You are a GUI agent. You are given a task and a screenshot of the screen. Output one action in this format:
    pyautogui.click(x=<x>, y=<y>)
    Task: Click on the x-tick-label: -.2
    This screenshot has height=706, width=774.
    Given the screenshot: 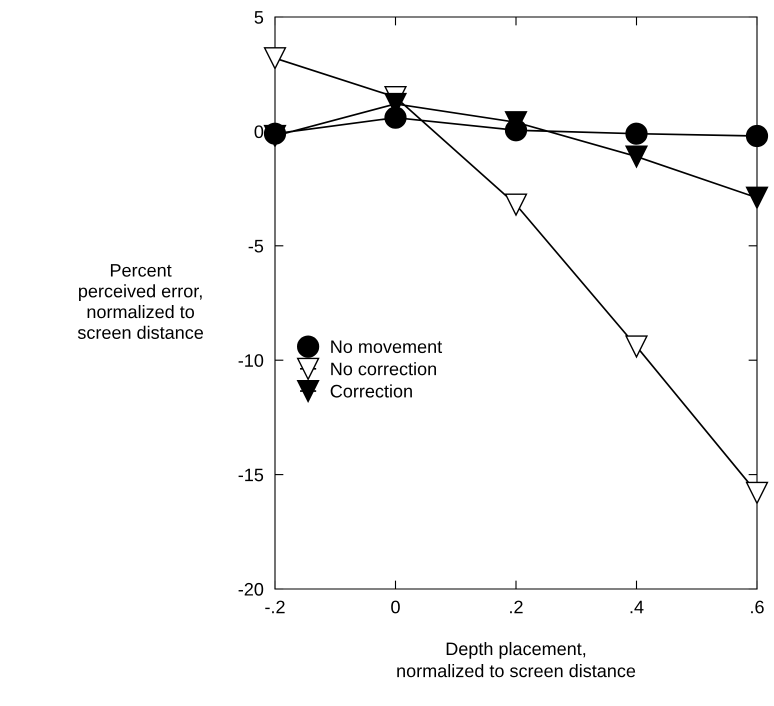 What is the action you would take?
    pyautogui.click(x=275, y=607)
    